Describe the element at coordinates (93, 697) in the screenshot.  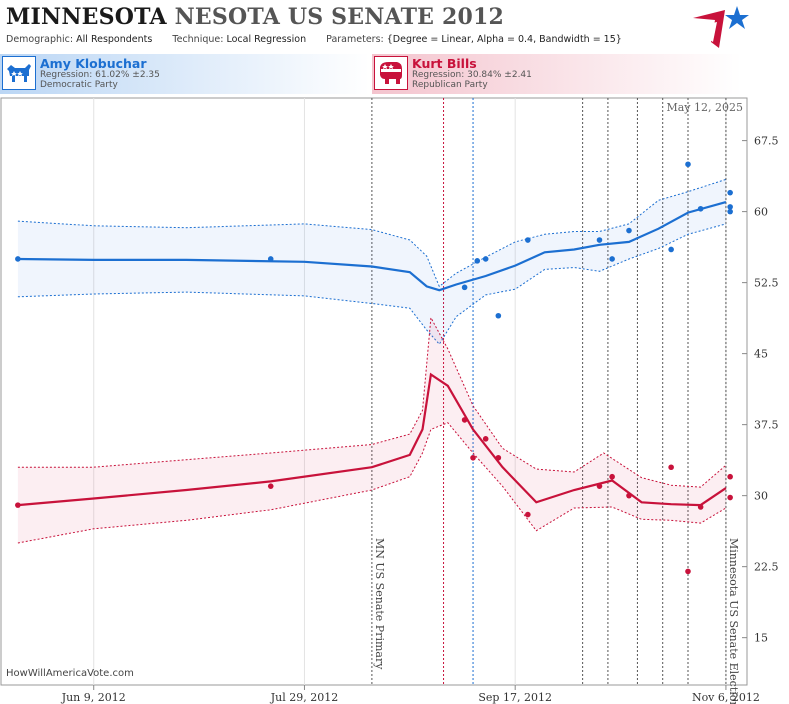
I see `x-tick-label: Jun 9, 2012` at that location.